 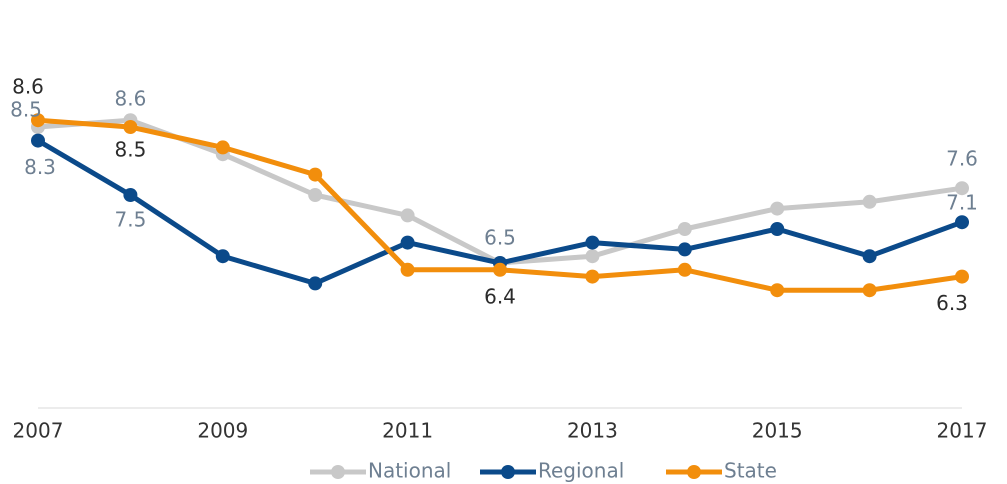 What do you see at coordinates (592, 431) in the screenshot?
I see `x-tick-label: 2013` at bounding box center [592, 431].